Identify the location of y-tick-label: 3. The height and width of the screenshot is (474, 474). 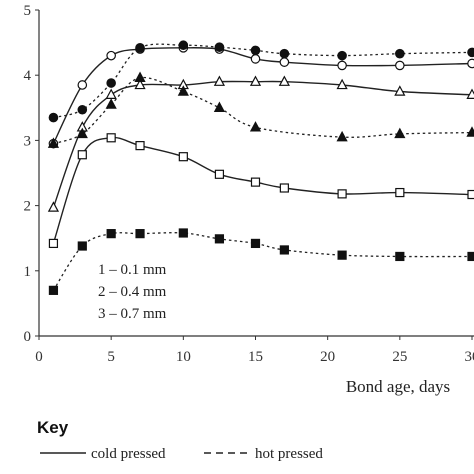
(28, 141).